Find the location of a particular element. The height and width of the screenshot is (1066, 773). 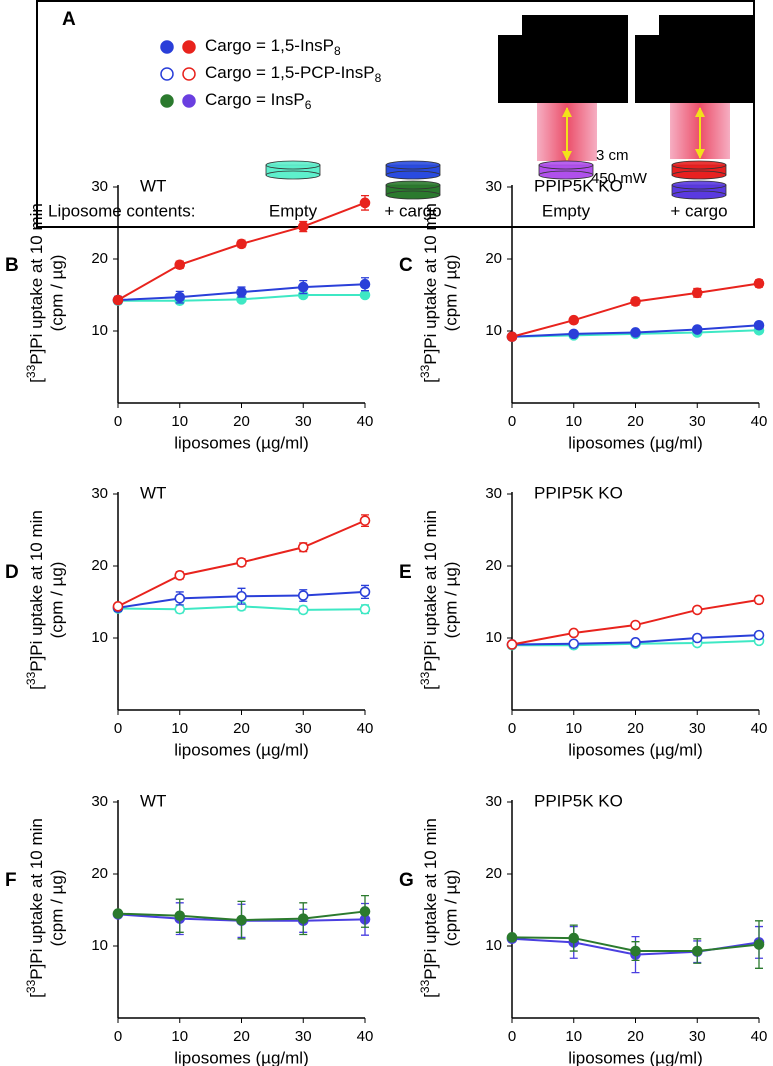

legend-text: Cargo = 1,5-PCP-InsP is located at coordinates (290, 72).